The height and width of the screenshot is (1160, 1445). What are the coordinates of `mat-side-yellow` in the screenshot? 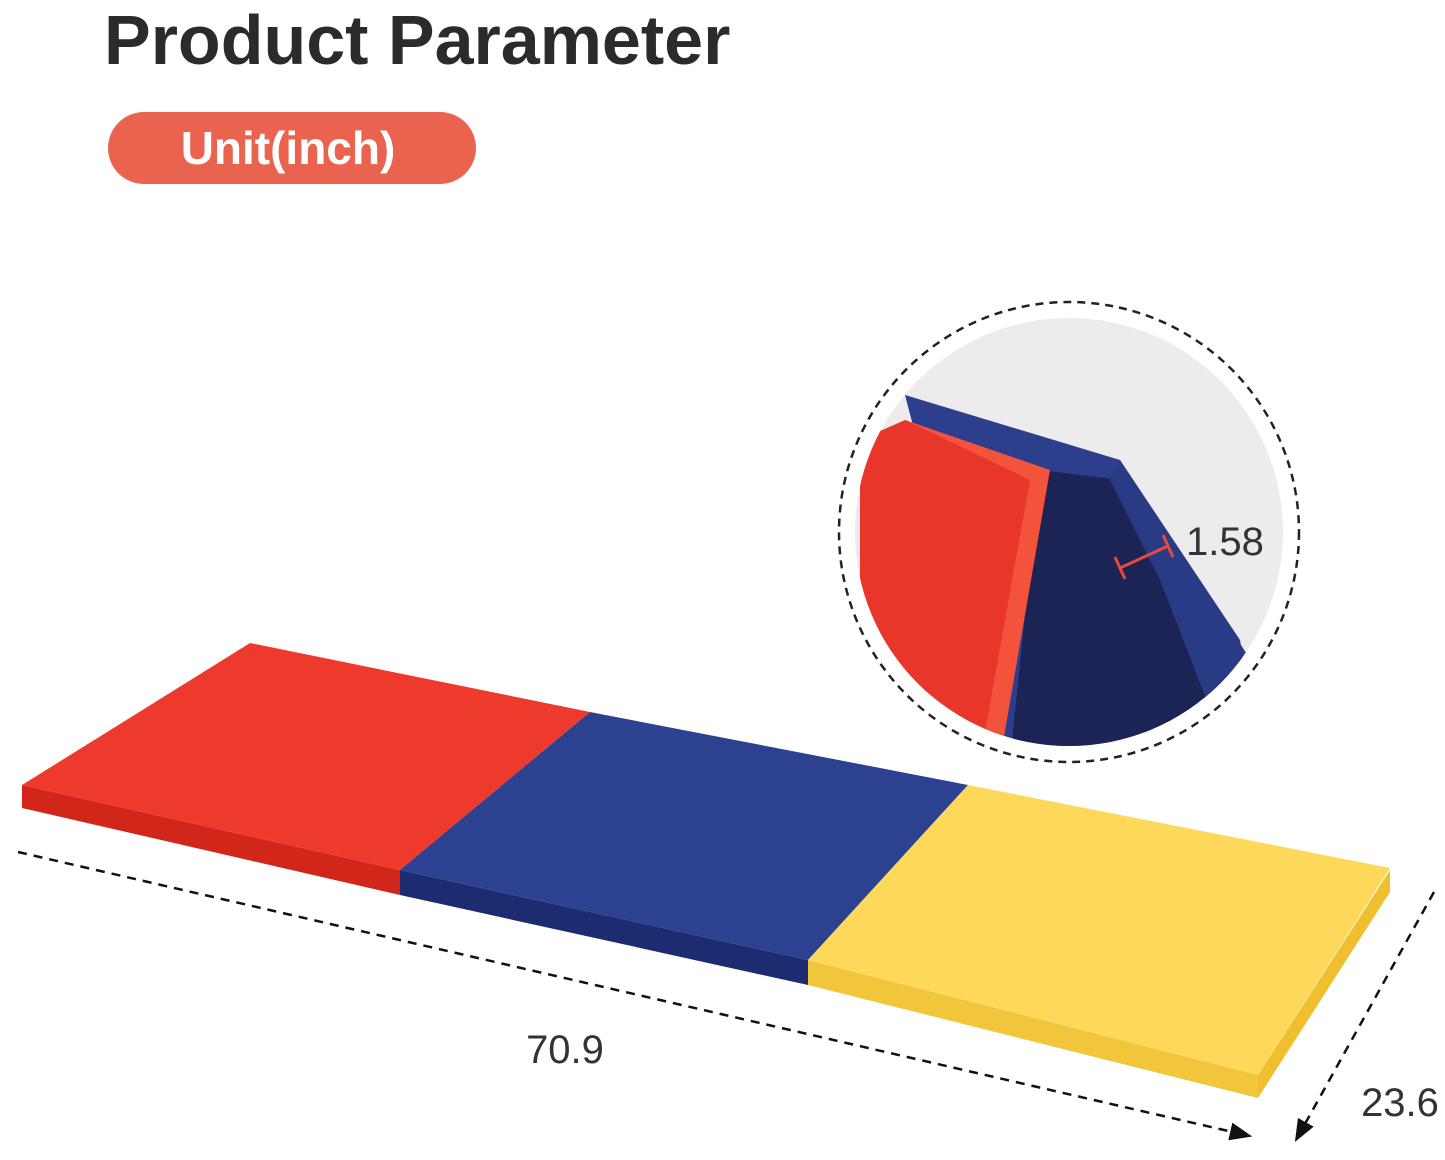 It's located at (1033, 1029).